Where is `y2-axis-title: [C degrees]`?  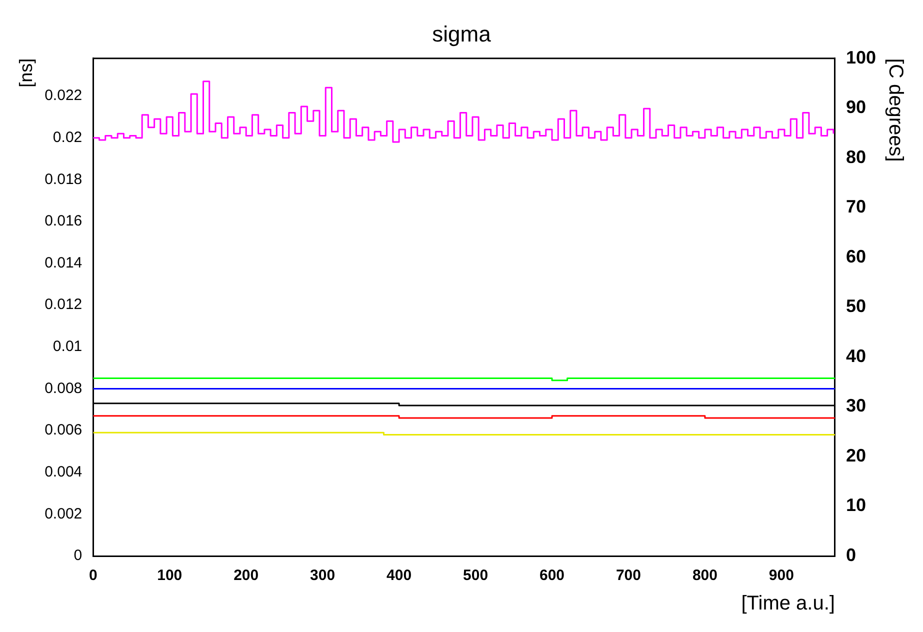 y2-axis-title: [C degrees] is located at coordinates (895, 110).